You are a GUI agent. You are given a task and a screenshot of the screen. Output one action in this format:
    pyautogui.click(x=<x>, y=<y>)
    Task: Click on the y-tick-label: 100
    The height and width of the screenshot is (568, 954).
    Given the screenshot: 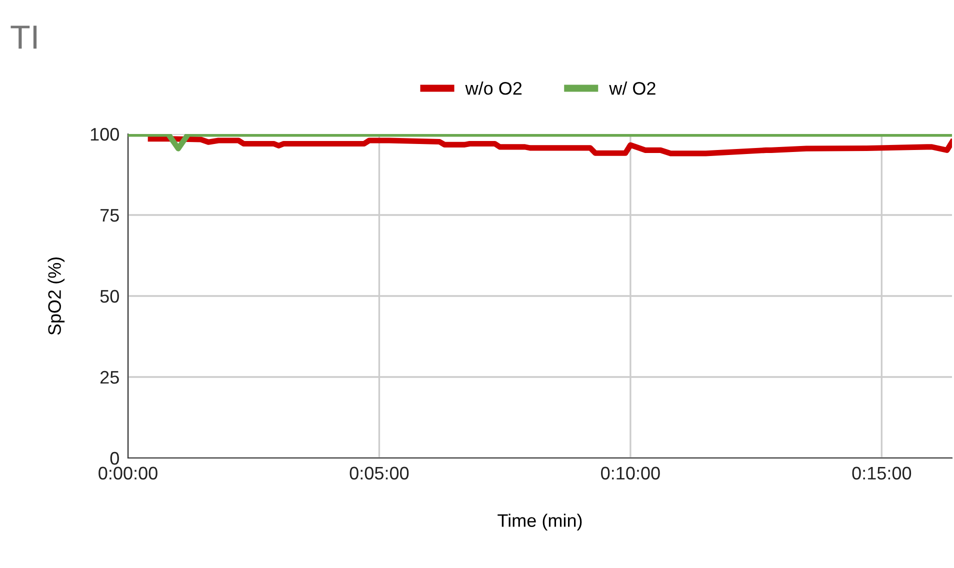 What is the action you would take?
    pyautogui.click(x=104, y=134)
    